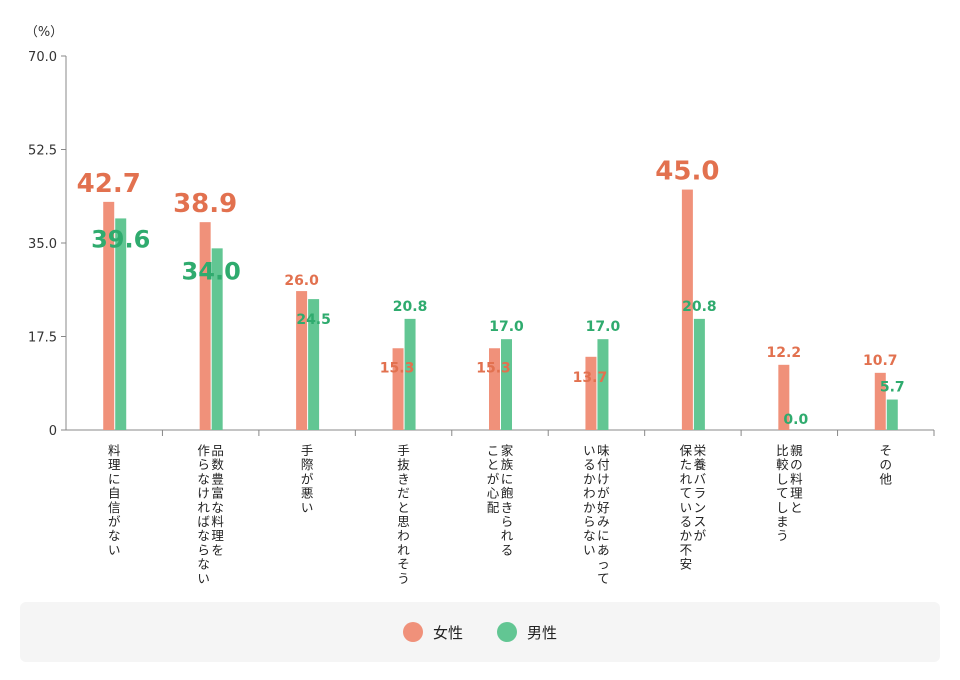  I want to click on category-label-char: 信, so click(114, 507).